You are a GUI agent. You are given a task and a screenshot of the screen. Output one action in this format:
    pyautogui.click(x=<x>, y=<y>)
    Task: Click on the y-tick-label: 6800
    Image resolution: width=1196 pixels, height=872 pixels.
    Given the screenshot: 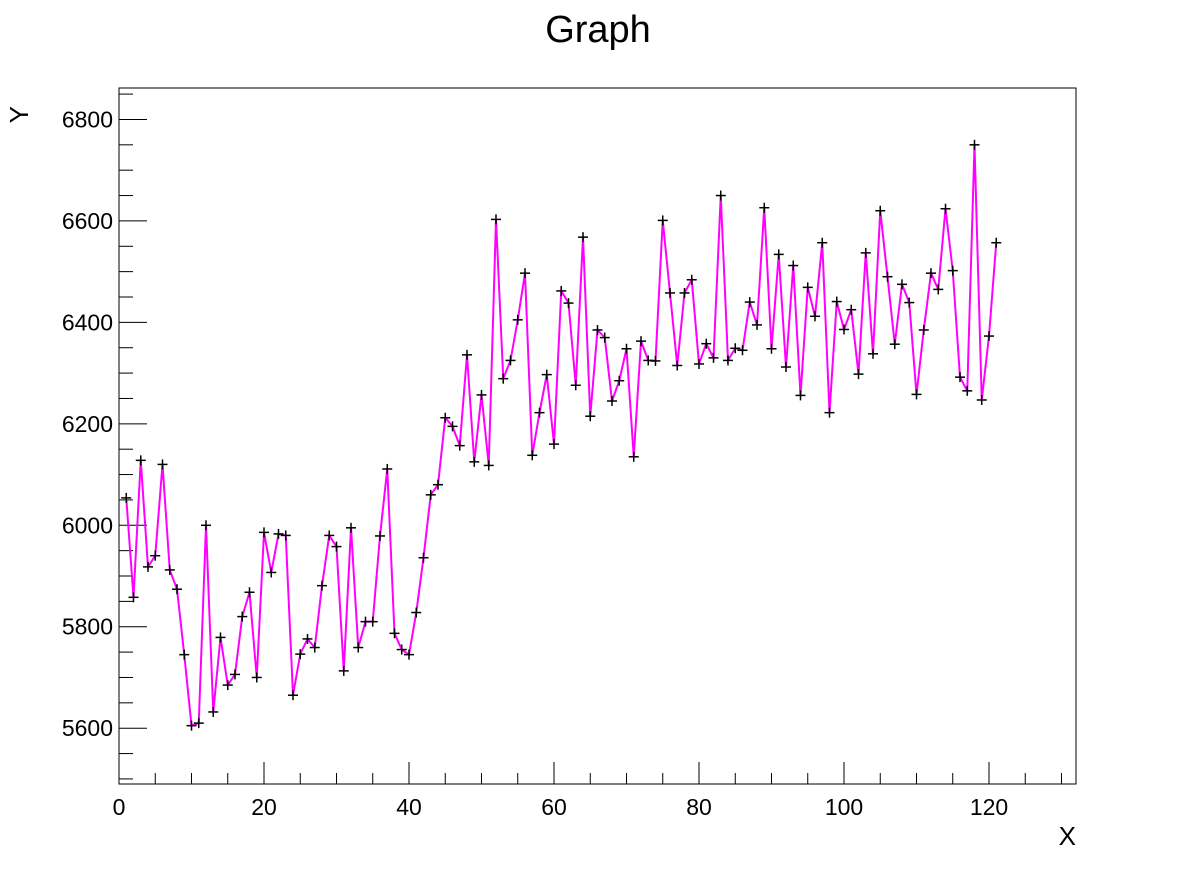 What is the action you would take?
    pyautogui.click(x=87, y=119)
    